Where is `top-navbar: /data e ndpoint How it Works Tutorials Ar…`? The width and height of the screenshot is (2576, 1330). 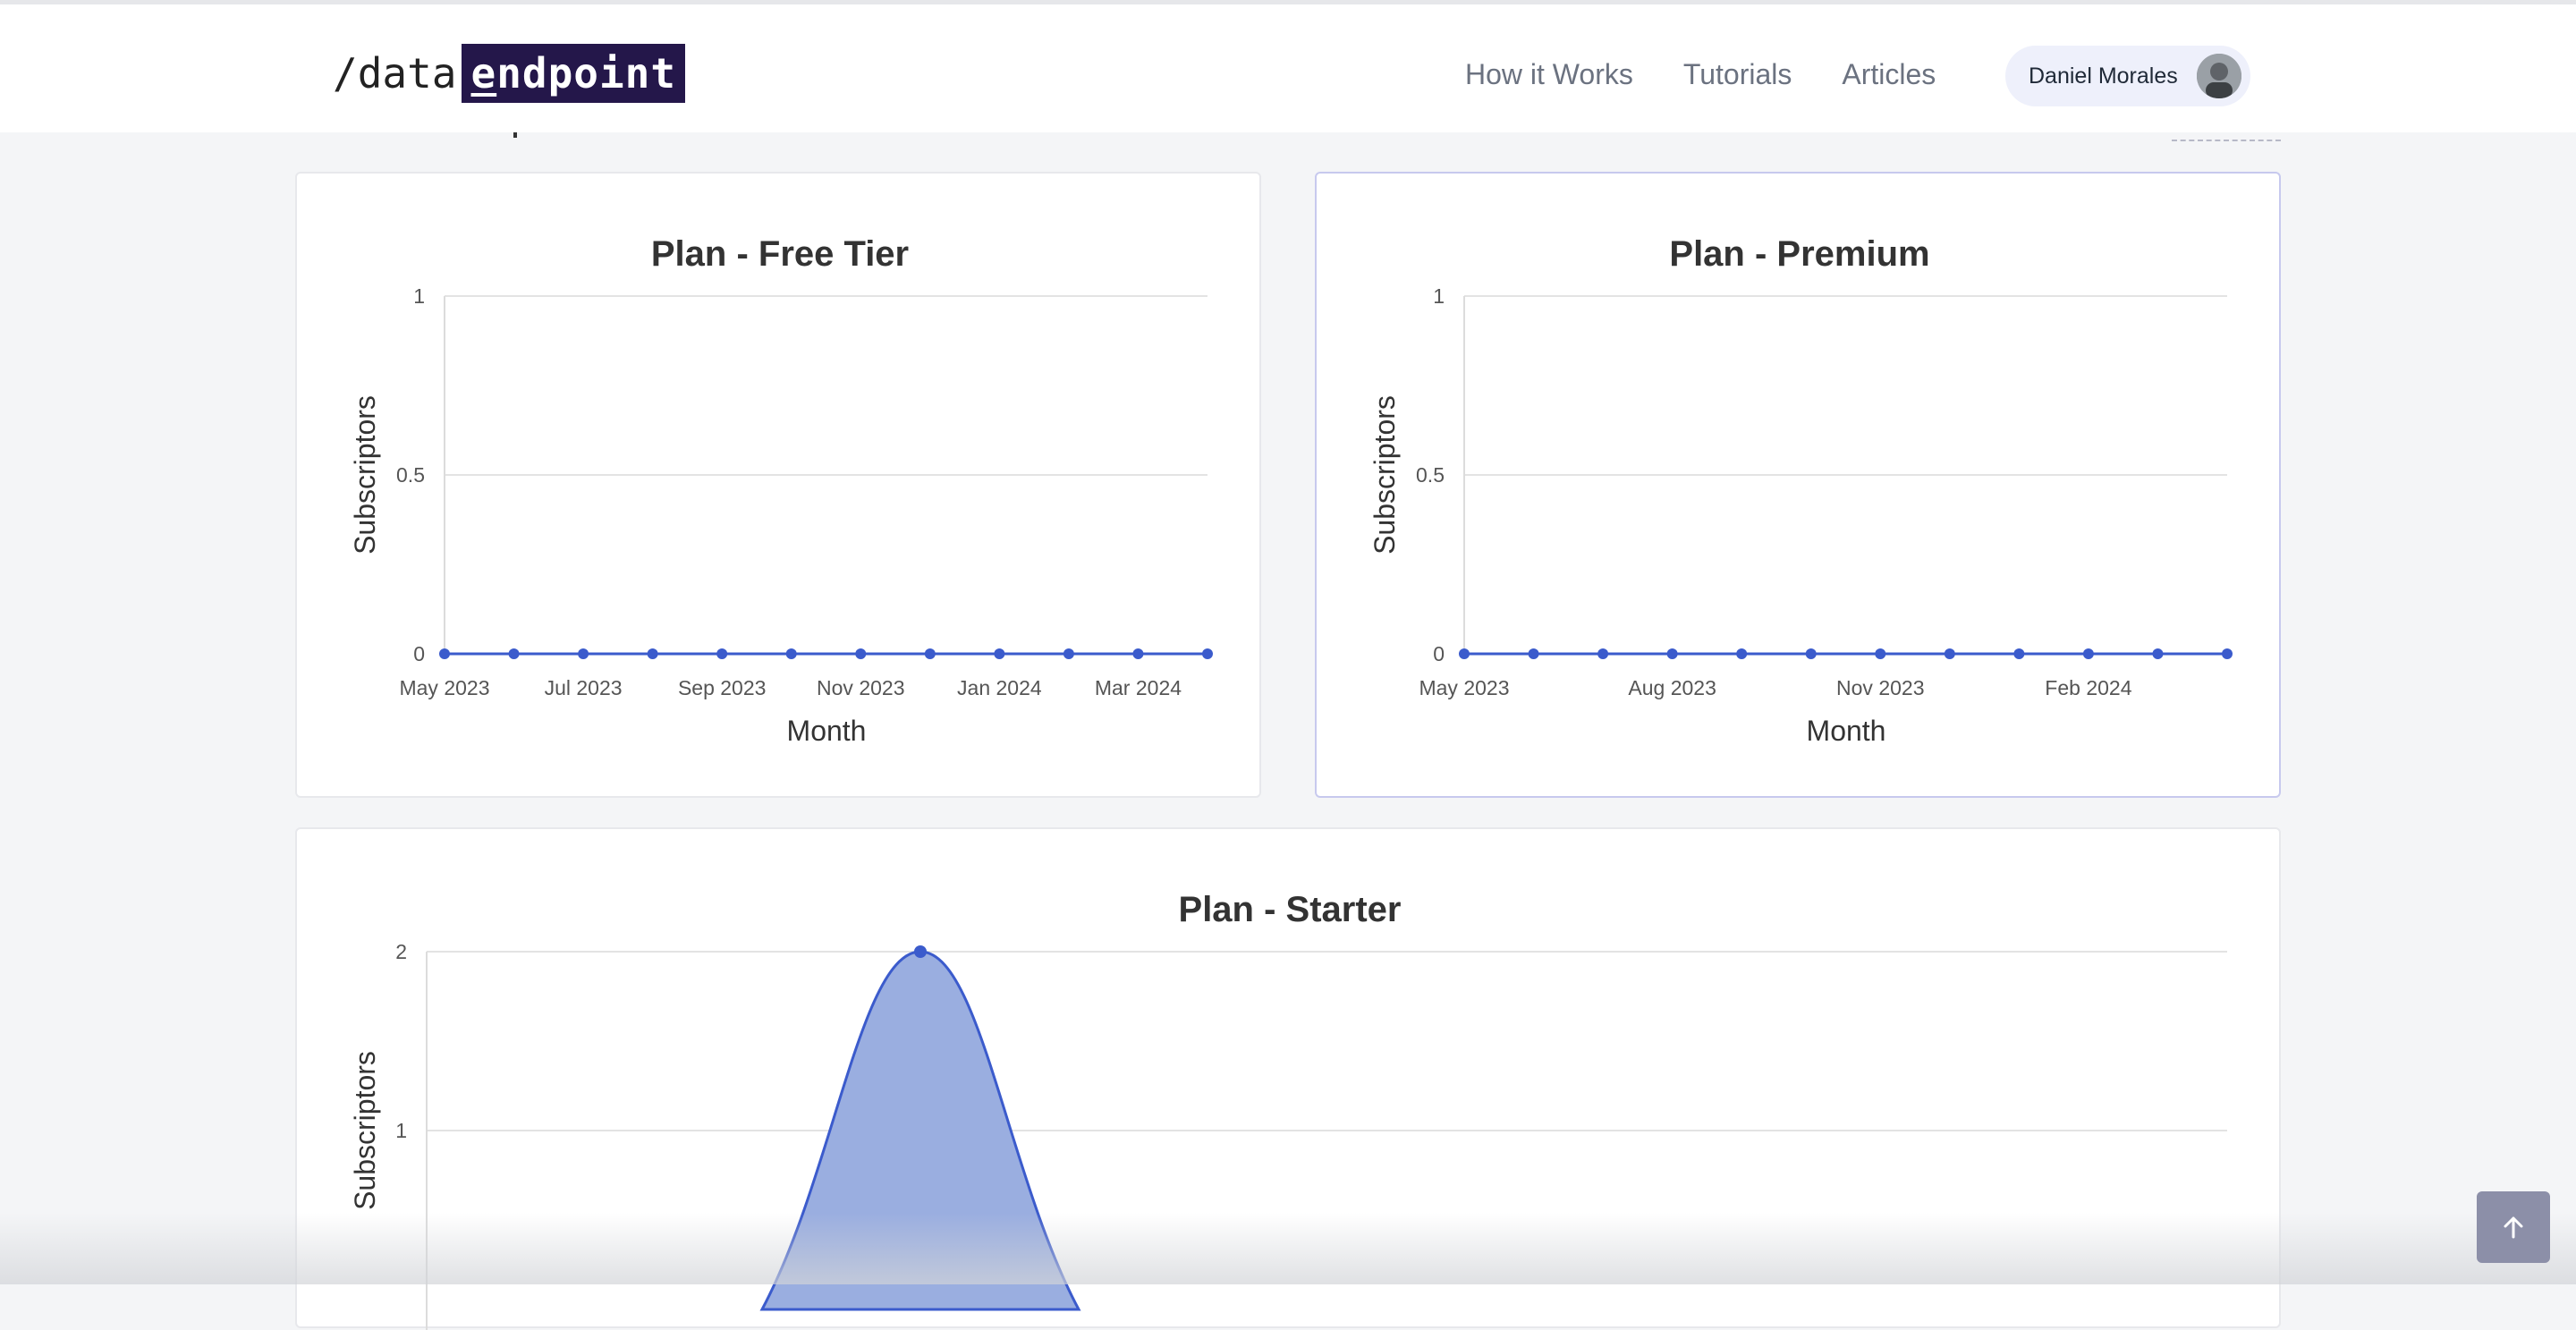
top-navbar: /data e ndpoint How it Works Tutorials Ar… is located at coordinates (1288, 66).